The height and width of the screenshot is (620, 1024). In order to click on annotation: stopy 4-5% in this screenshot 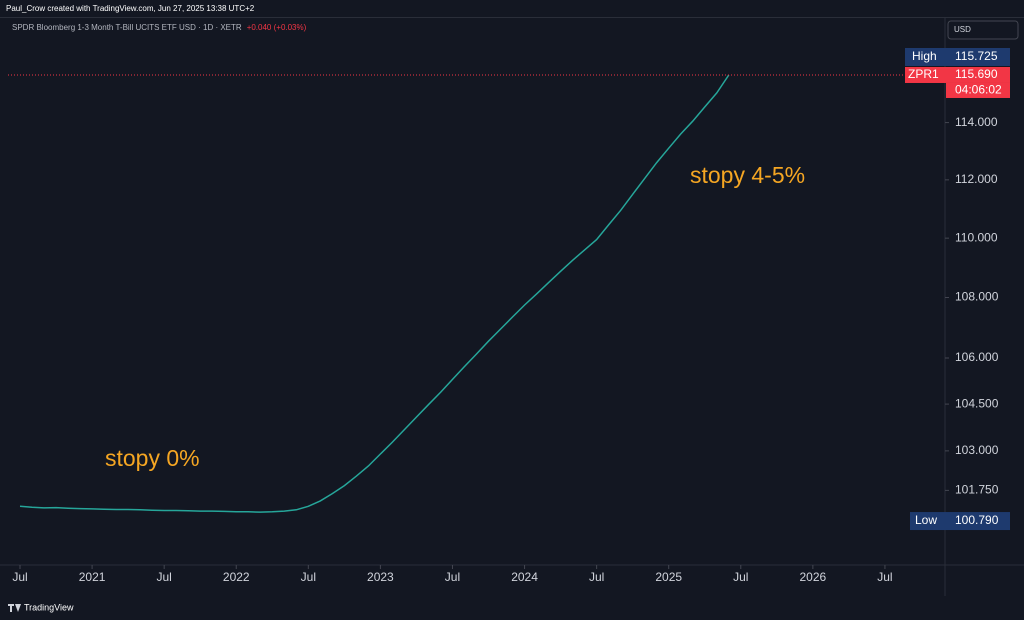, I will do `click(747, 175)`.